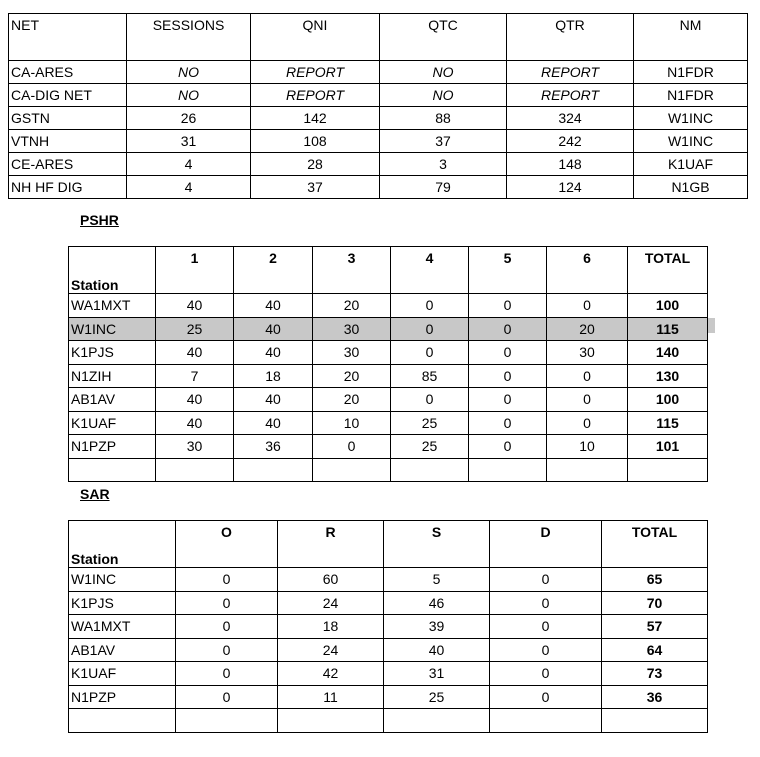 The height and width of the screenshot is (757, 760). Describe the element at coordinates (654, 602) in the screenshot. I see `table-cell: 70` at that location.